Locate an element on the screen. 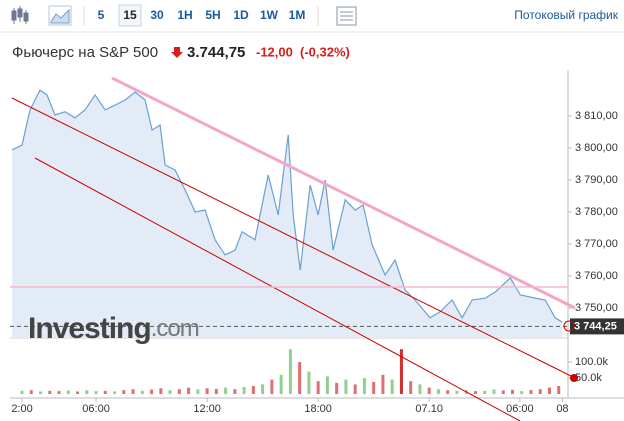  last-price: 3.744,75 is located at coordinates (216, 52).